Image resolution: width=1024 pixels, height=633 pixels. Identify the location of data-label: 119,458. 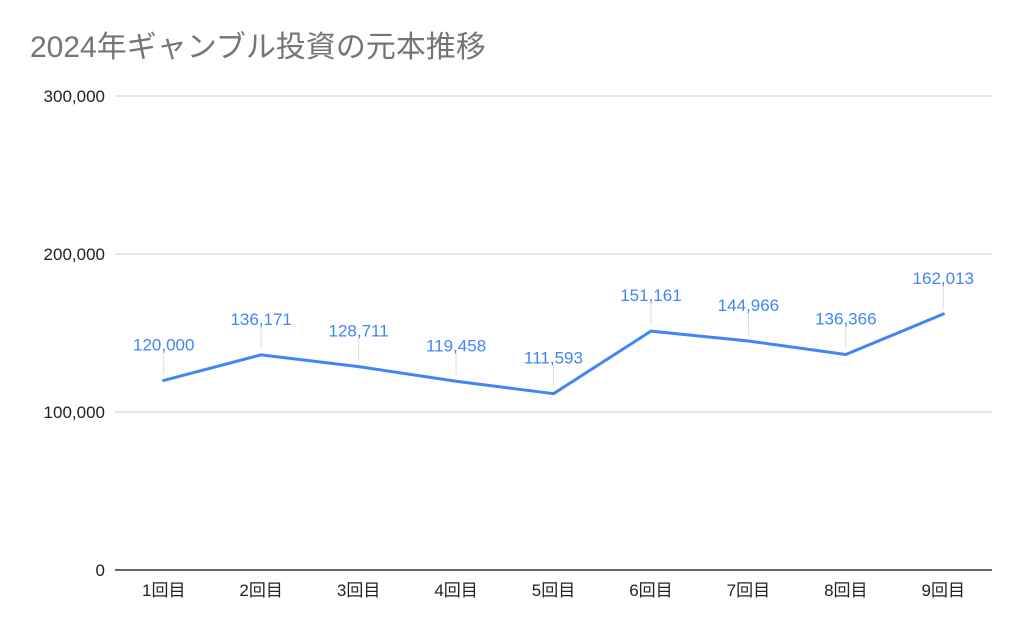
(456, 345).